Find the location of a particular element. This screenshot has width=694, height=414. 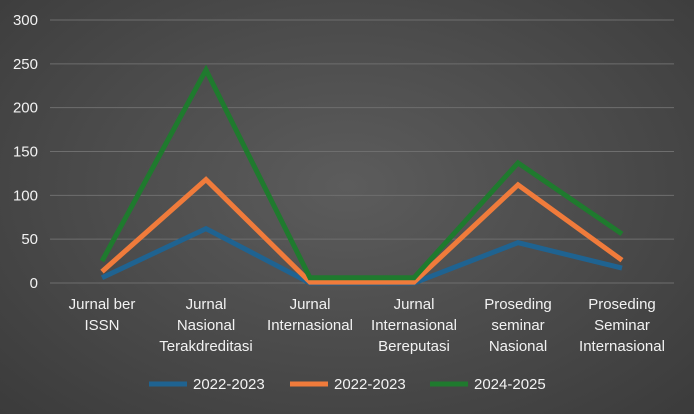

x-category-label: Proseding Seminar Internasional is located at coordinates (622, 325).